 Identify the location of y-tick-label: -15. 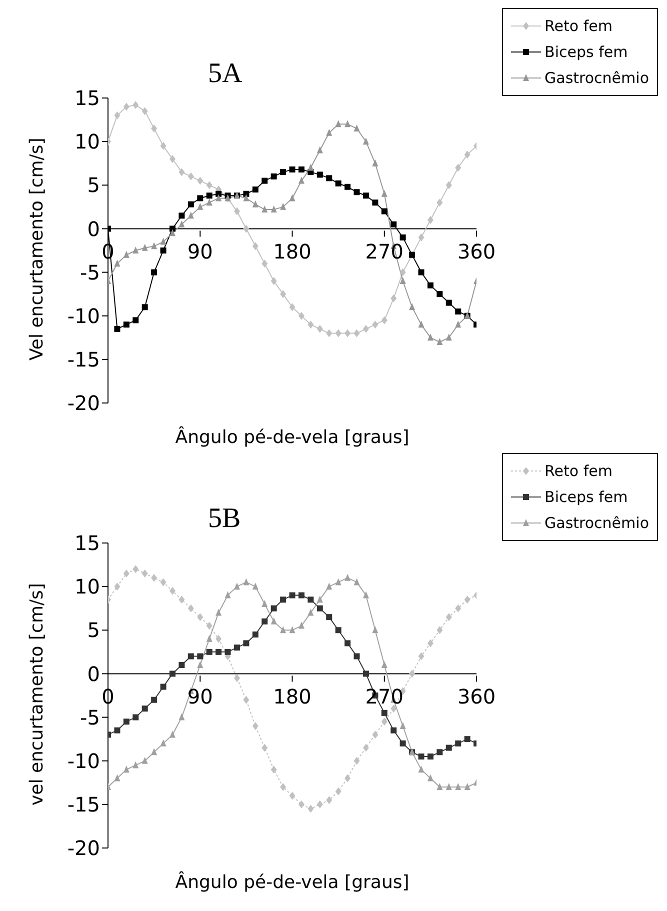
(83, 360).